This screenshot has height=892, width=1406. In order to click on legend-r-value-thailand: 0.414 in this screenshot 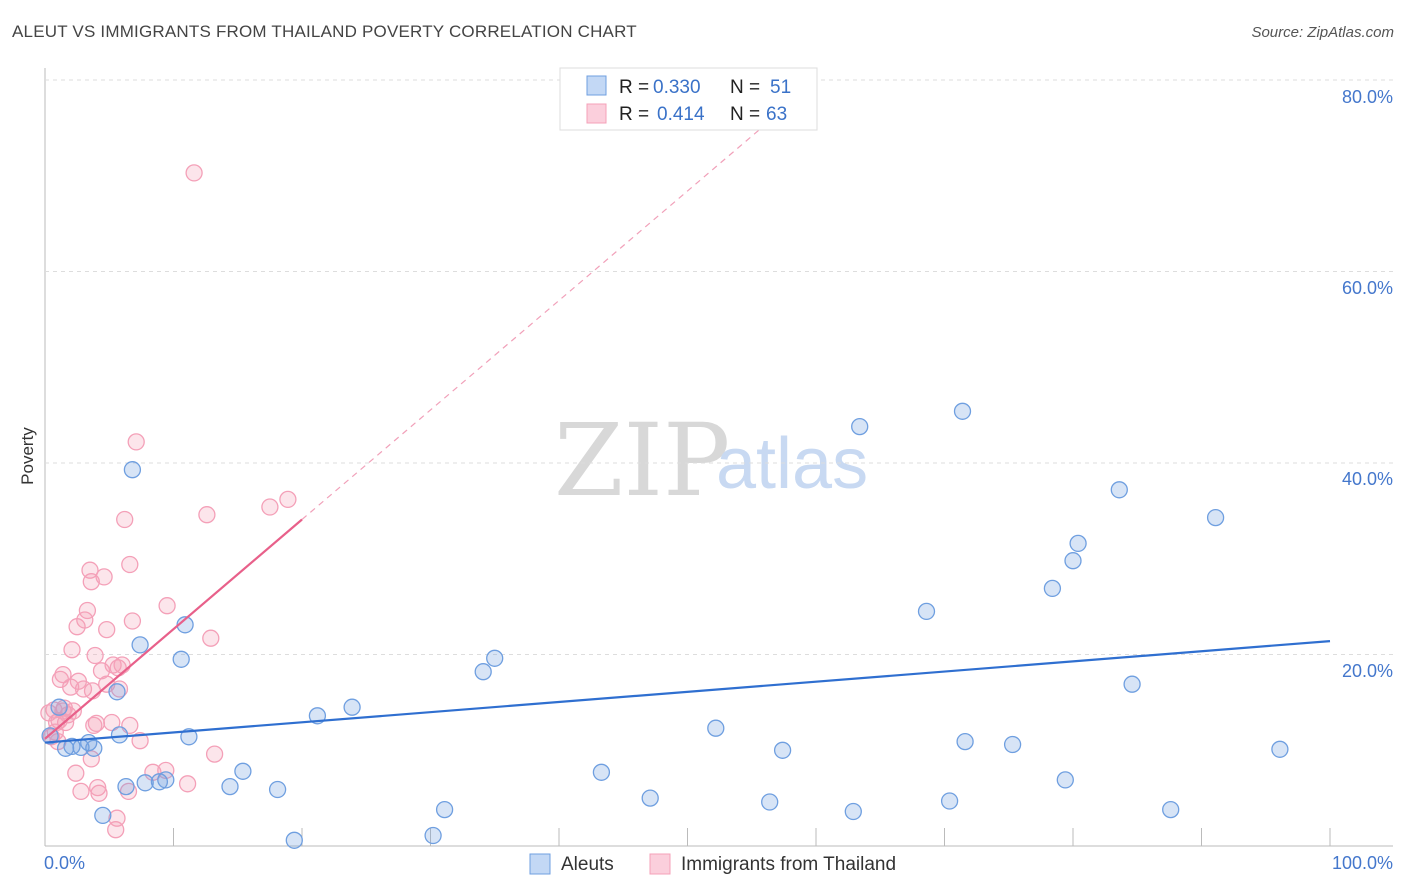, I will do `click(681, 114)`.